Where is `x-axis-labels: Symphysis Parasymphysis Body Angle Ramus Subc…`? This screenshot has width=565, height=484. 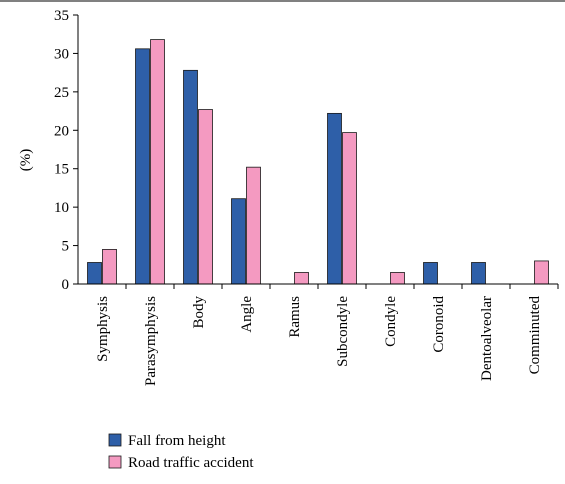
x-axis-labels: Symphysis Parasymphysis Body Angle Ramus Subc… is located at coordinates (319, 341).